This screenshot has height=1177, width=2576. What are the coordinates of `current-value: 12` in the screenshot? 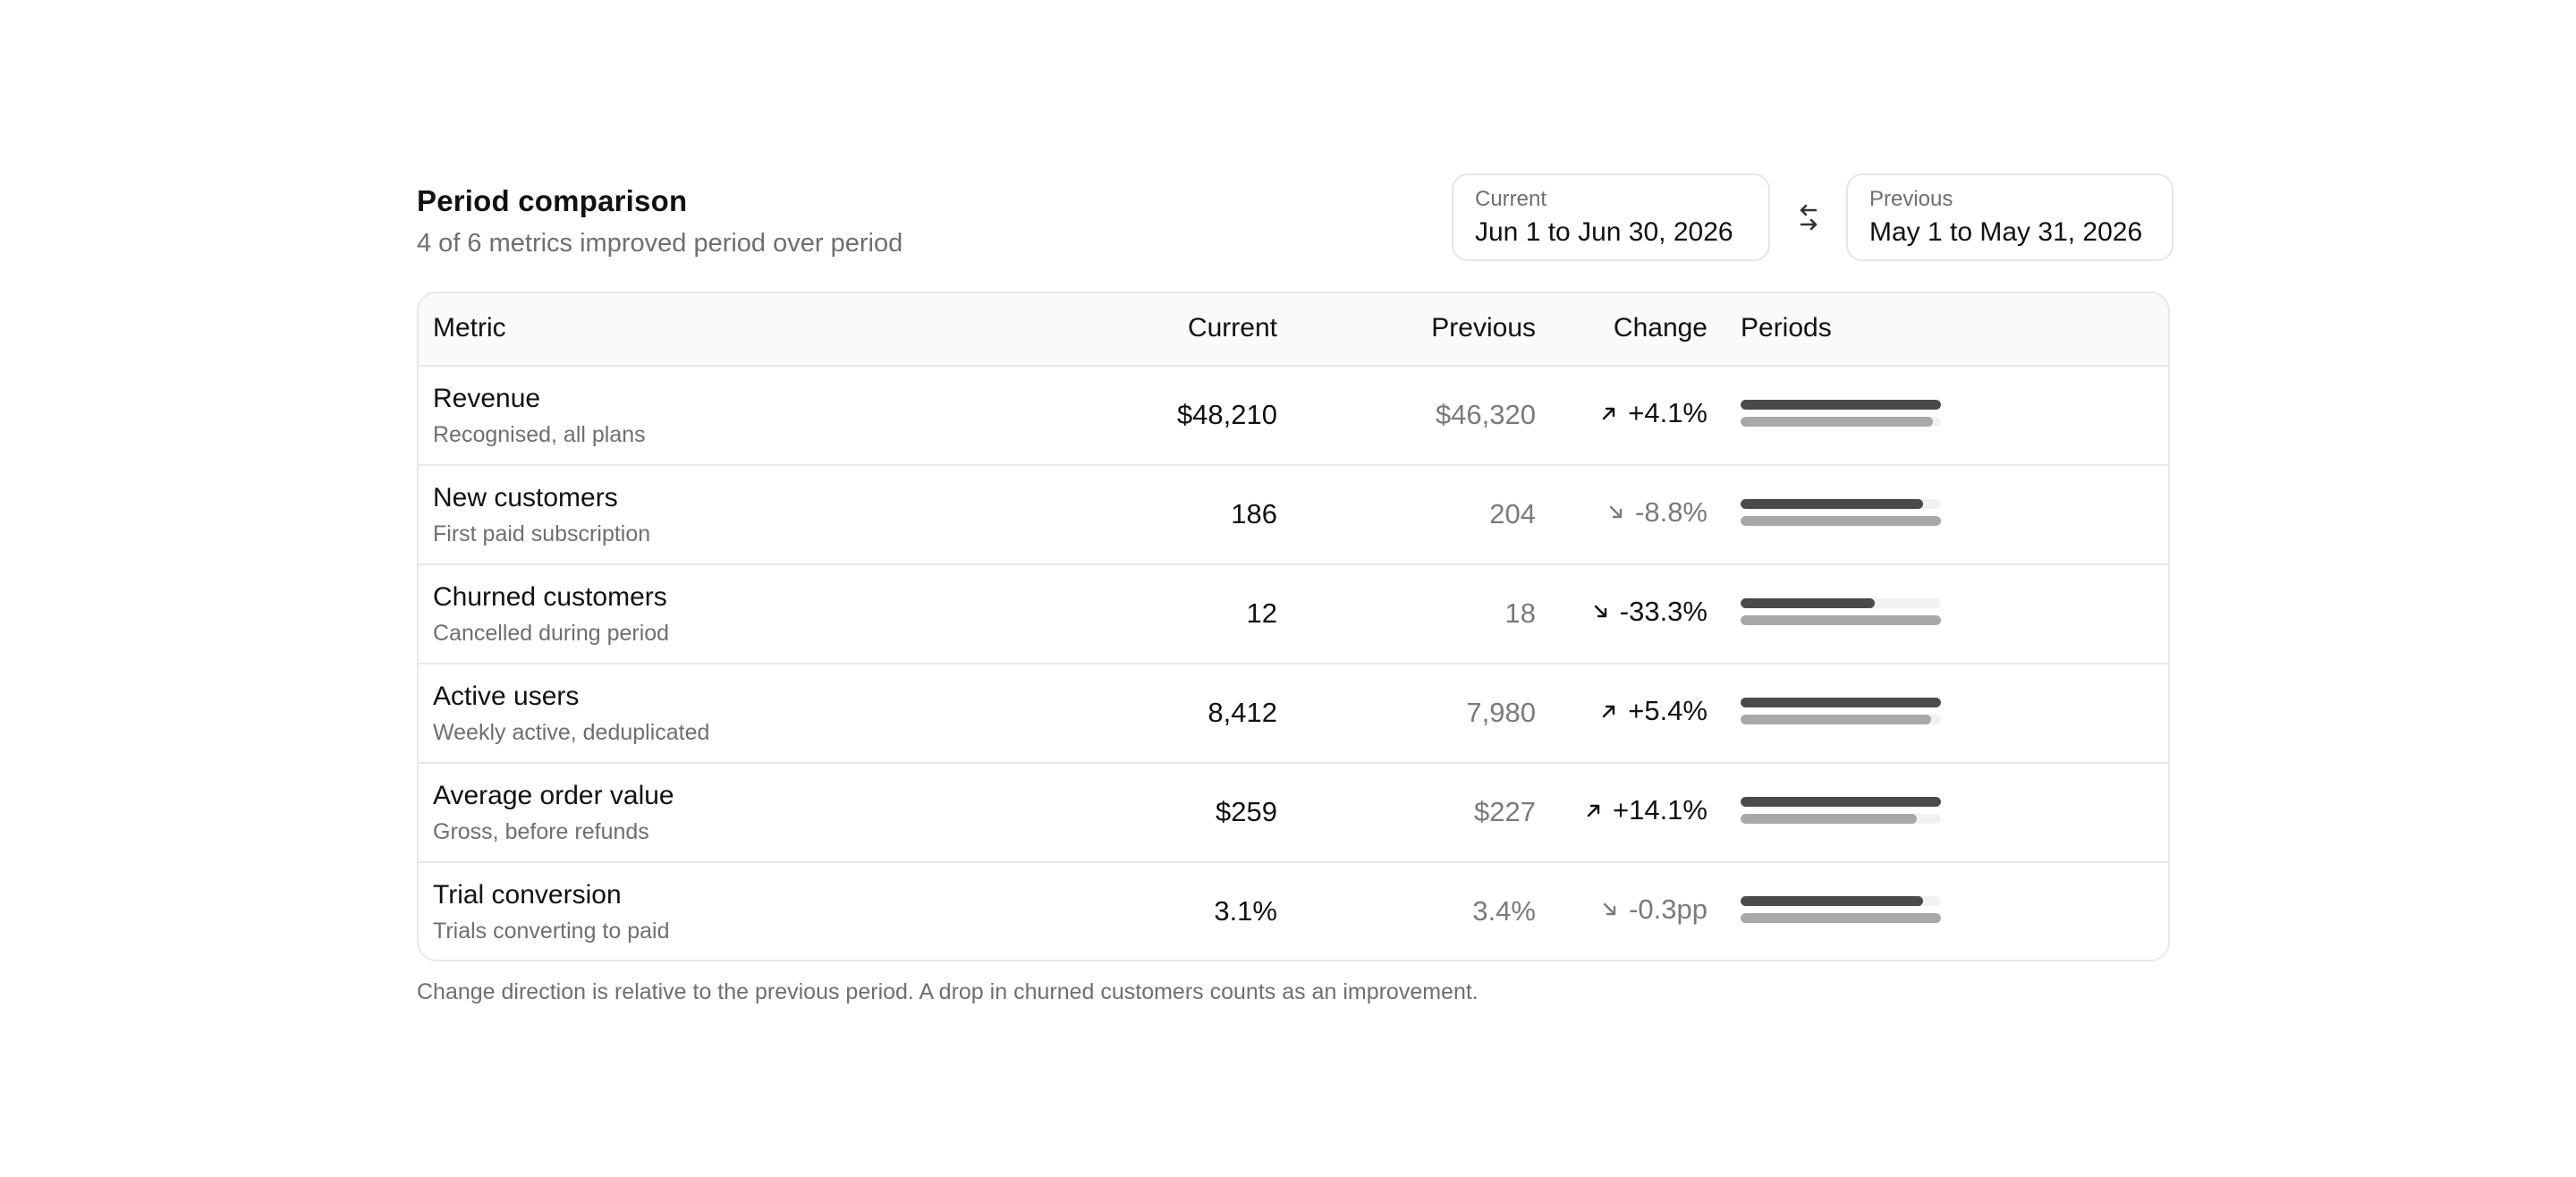 It's located at (1261, 613).